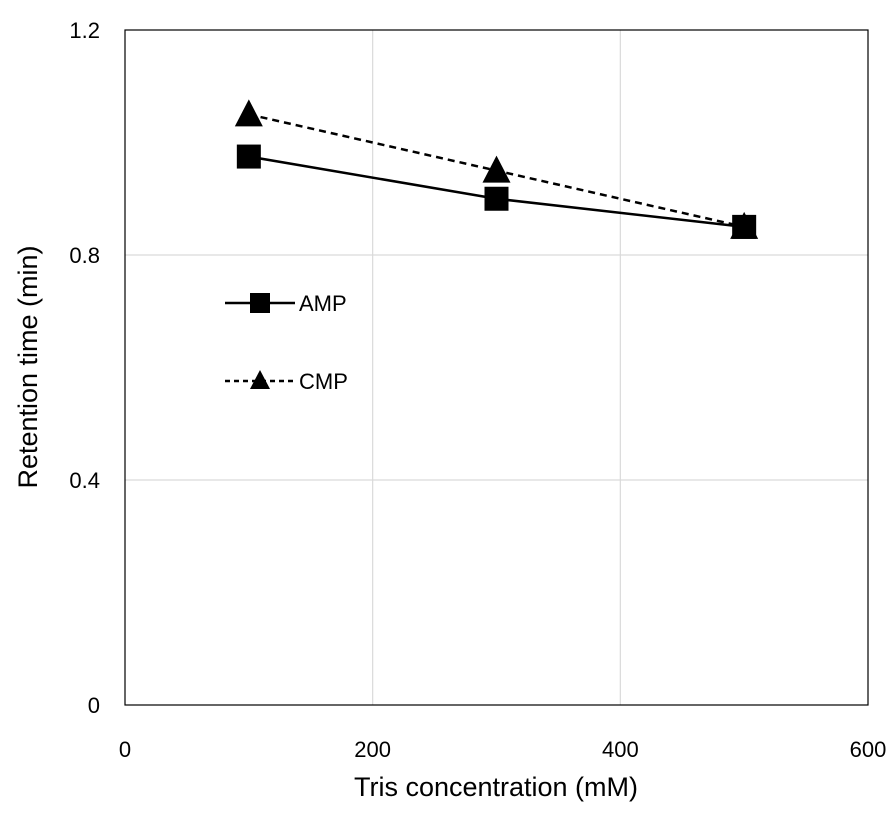 This screenshot has height=815, width=896. I want to click on legend-item-amp: AMP, so click(286, 303).